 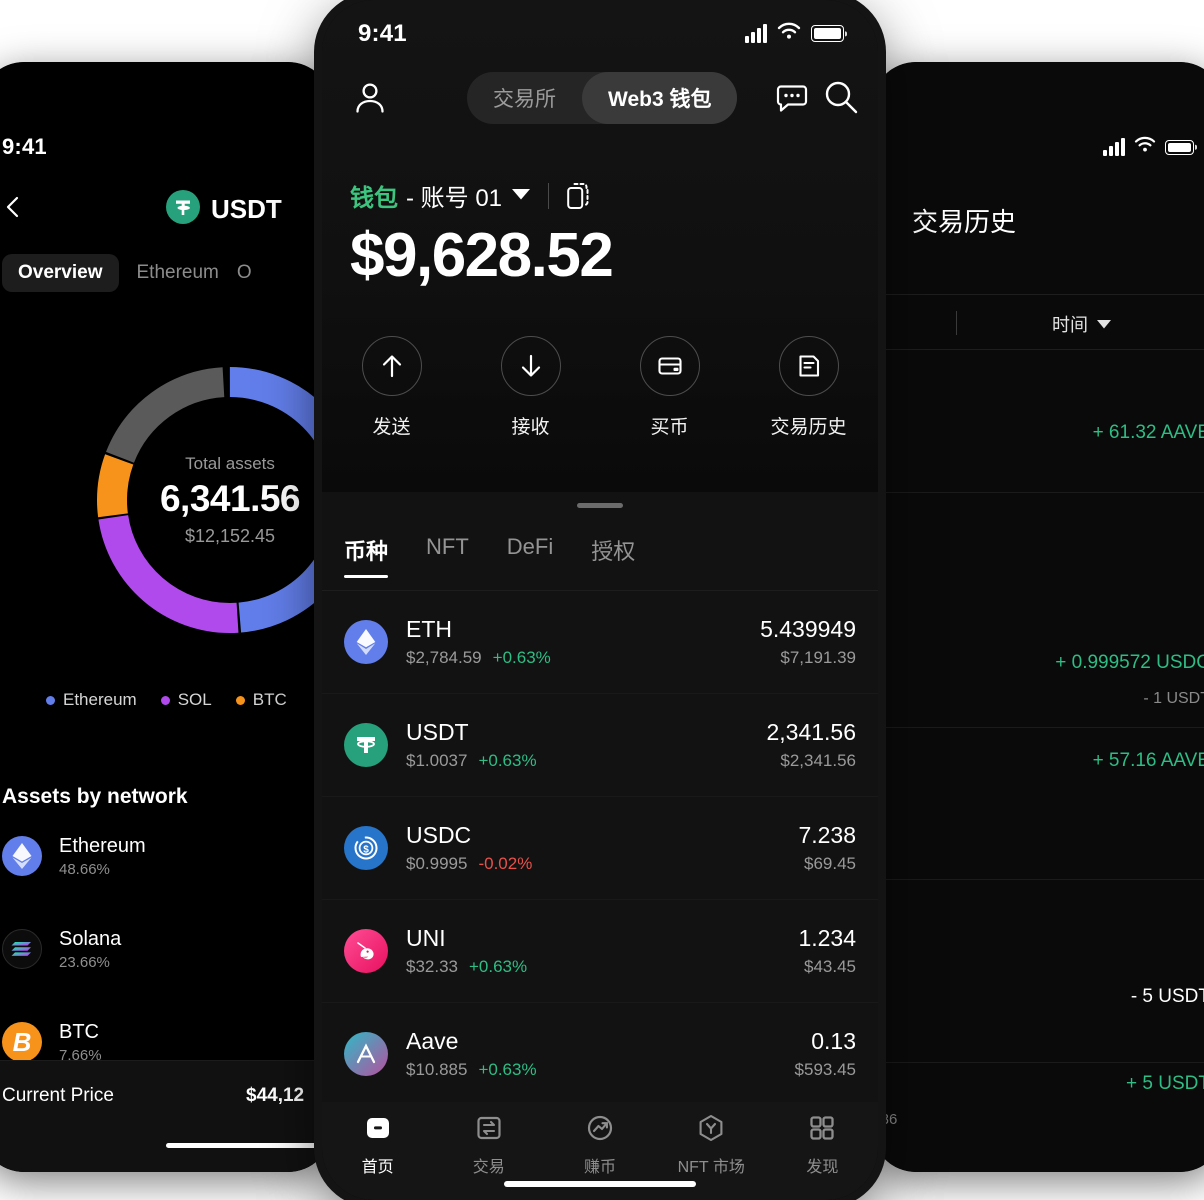 What do you see at coordinates (660, 98) in the screenshot?
I see `segment-web3-wallet: Web3 钱包` at bounding box center [660, 98].